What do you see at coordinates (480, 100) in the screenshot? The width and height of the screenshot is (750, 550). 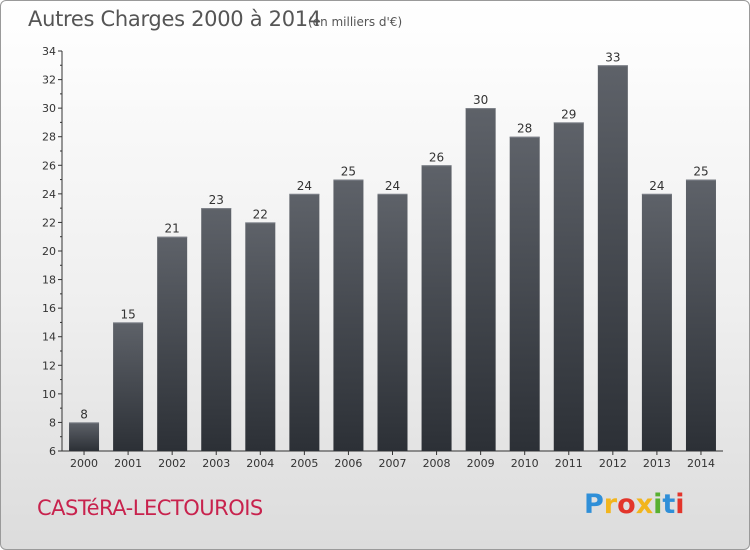 I see `data-label: 30` at bounding box center [480, 100].